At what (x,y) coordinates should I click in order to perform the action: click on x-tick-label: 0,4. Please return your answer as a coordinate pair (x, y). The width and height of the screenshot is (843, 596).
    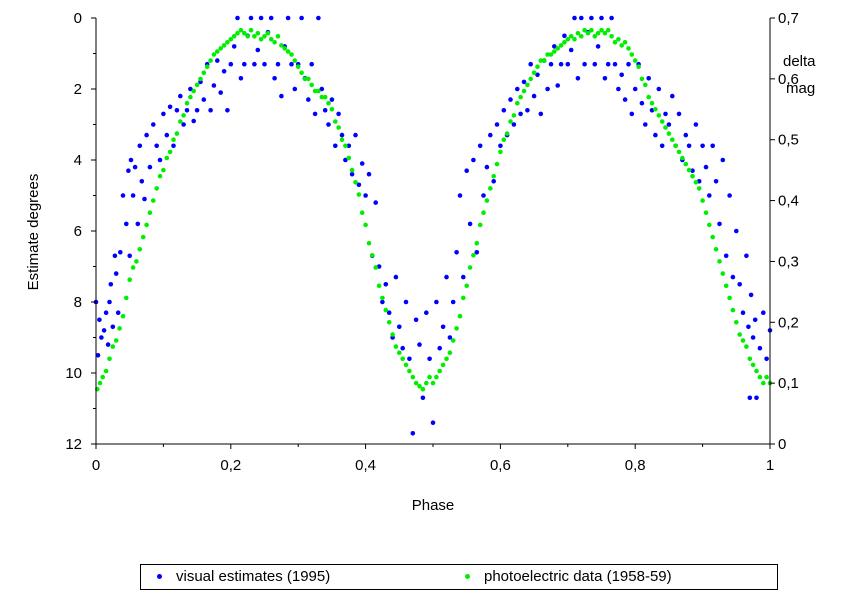
    Looking at the image, I should click on (365, 465).